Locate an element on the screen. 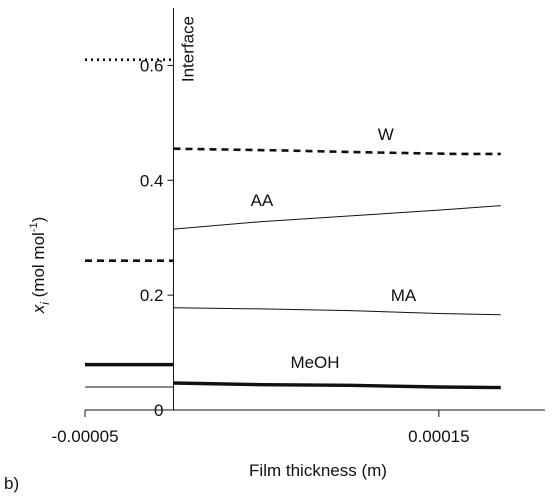  interface-label: Interface is located at coordinates (187, 49).